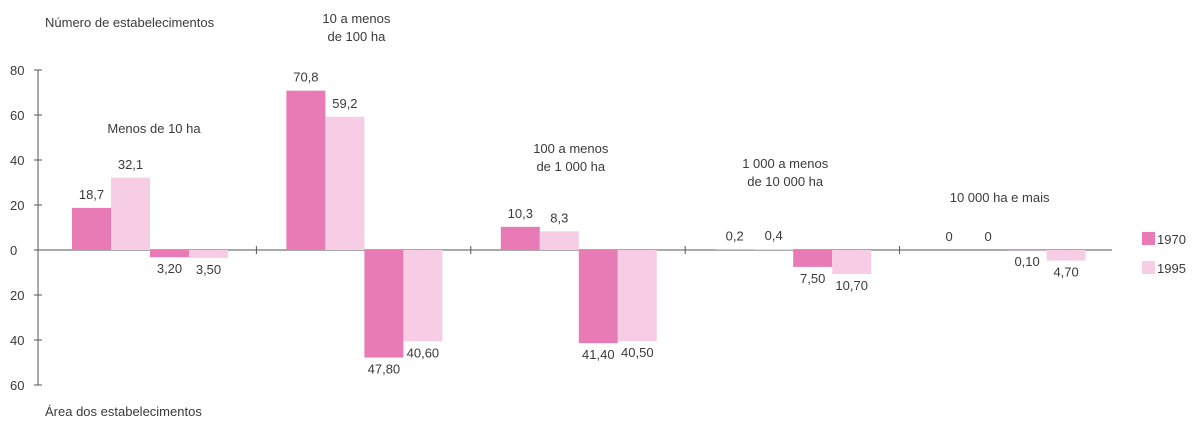 This screenshot has height=421, width=1193. I want to click on data-label: 7,50, so click(812, 278).